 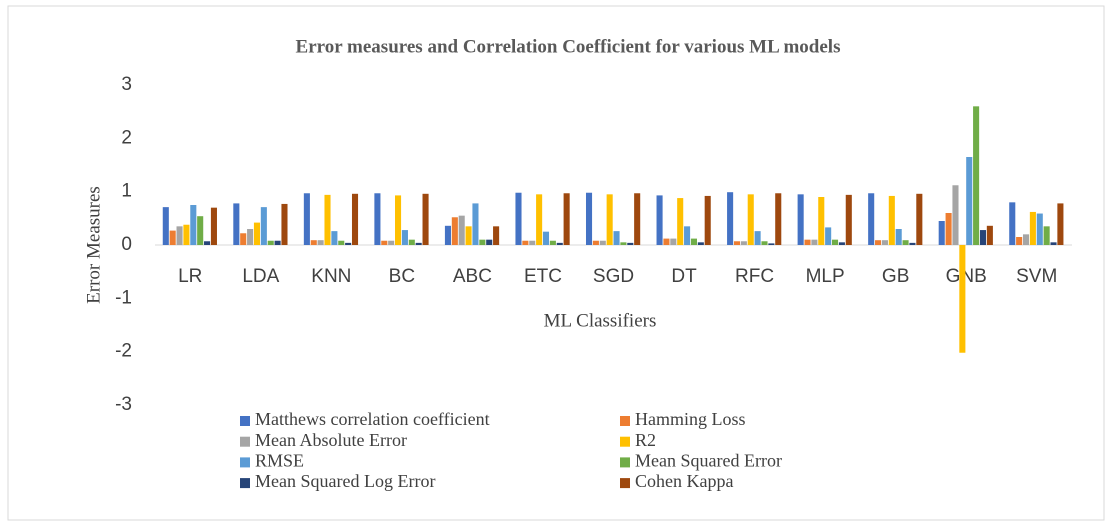 I want to click on y-tick-label: 0, so click(x=126, y=244).